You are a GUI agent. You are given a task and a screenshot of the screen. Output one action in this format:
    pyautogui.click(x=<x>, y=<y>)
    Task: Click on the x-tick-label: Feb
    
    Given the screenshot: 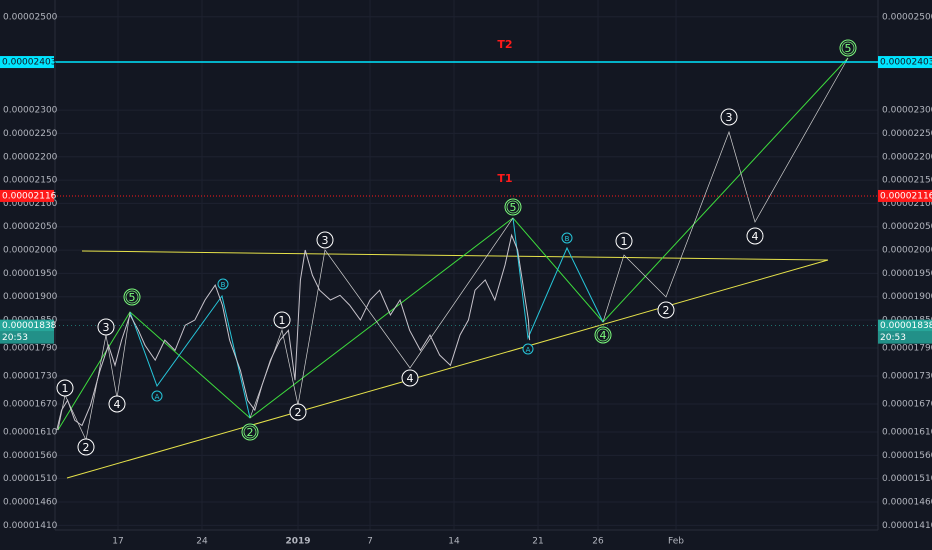 What is the action you would take?
    pyautogui.click(x=676, y=542)
    